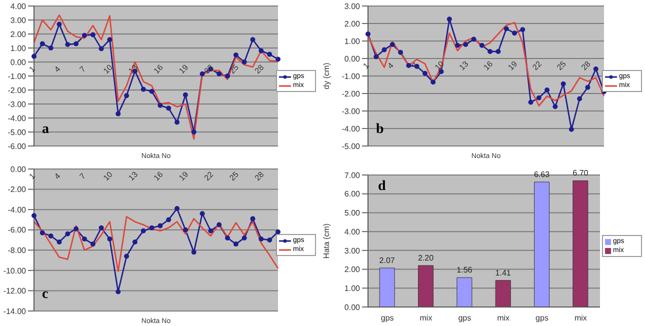 This screenshot has height=326, width=645. Describe the element at coordinates (542, 174) in the screenshot. I see `data-label: 6.63` at that location.